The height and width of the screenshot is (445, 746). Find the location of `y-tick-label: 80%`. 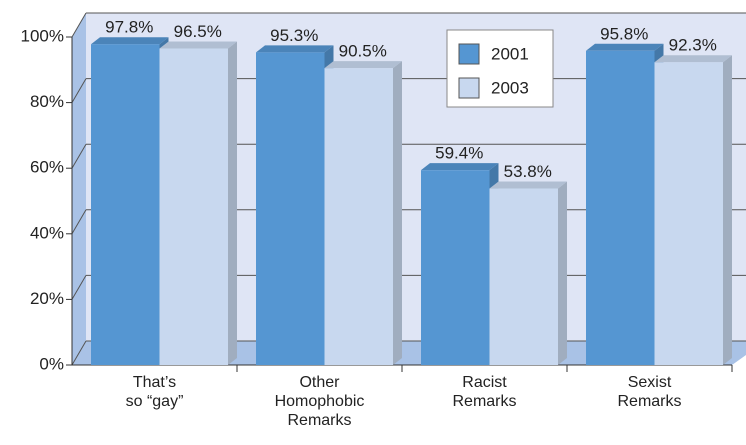

y-tick-label: 80% is located at coordinates (47, 101).